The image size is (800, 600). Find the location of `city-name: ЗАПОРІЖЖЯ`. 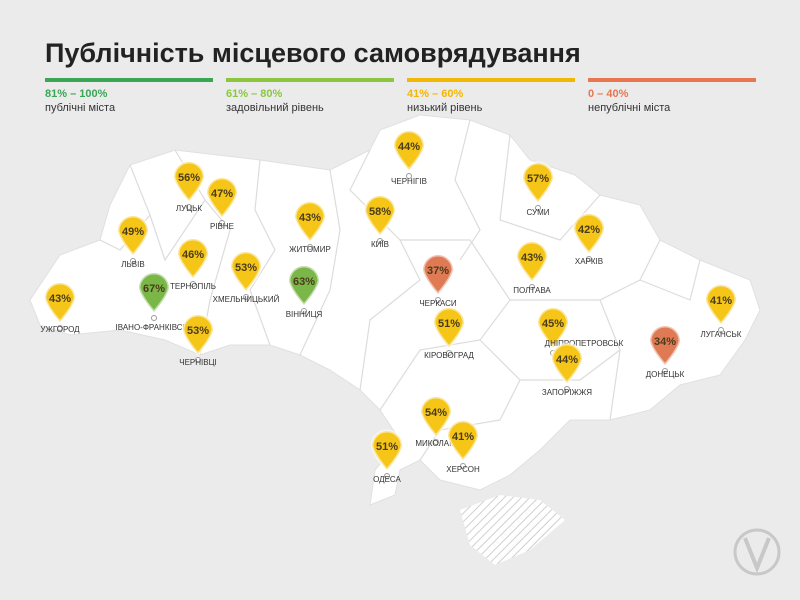

city-name: ЗАПОРІЖЖЯ is located at coordinates (567, 392).